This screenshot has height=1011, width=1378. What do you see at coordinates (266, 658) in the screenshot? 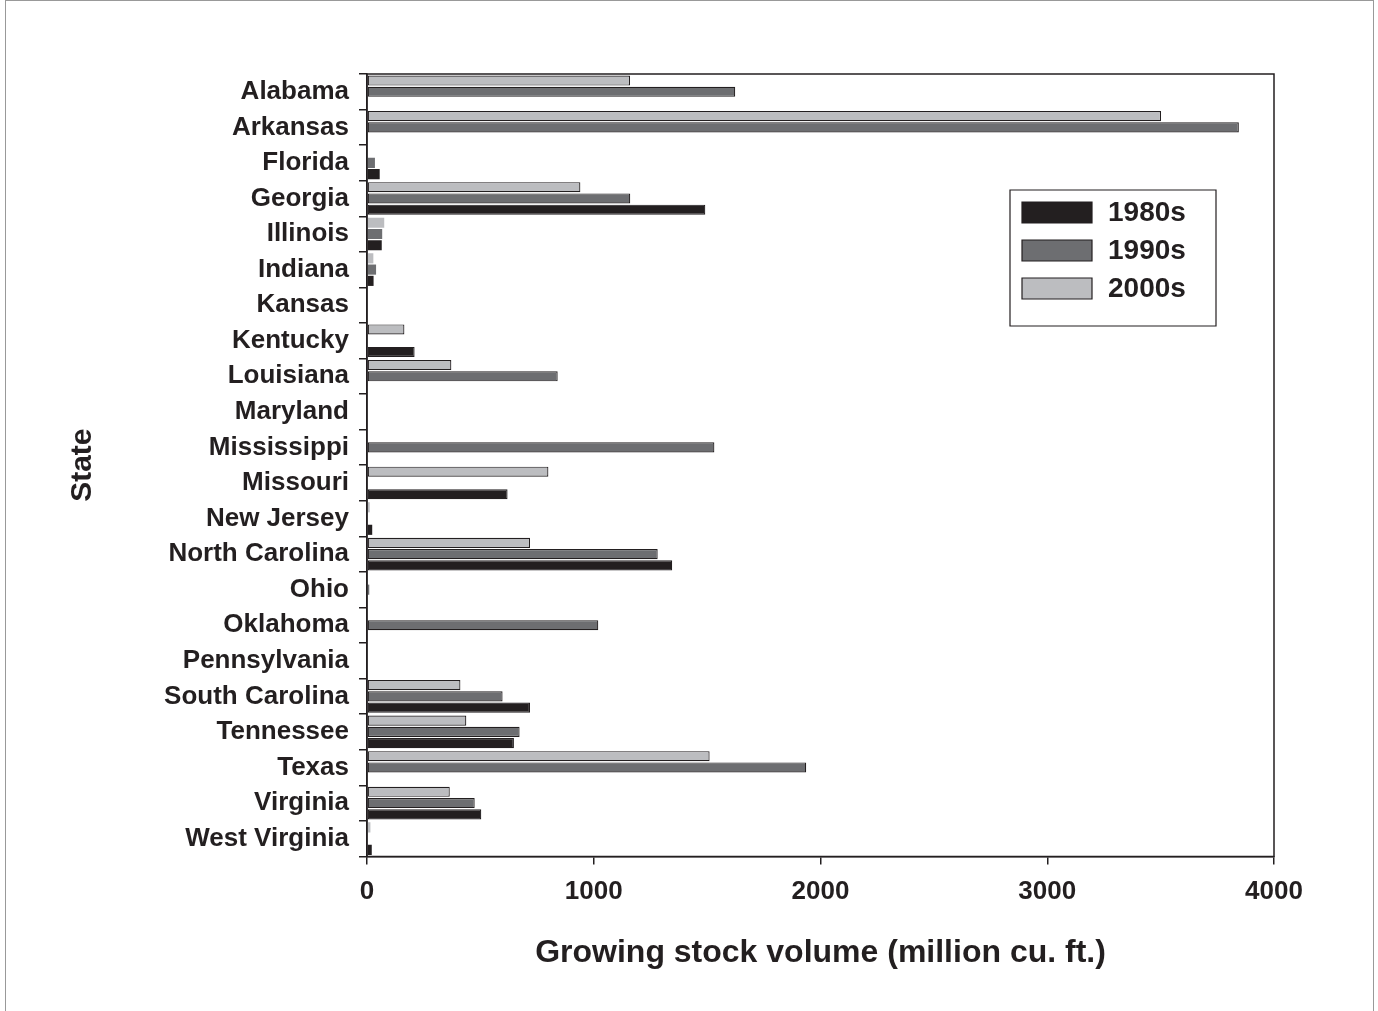
I see `y-tick-label: Pennsylvania` at bounding box center [266, 658].